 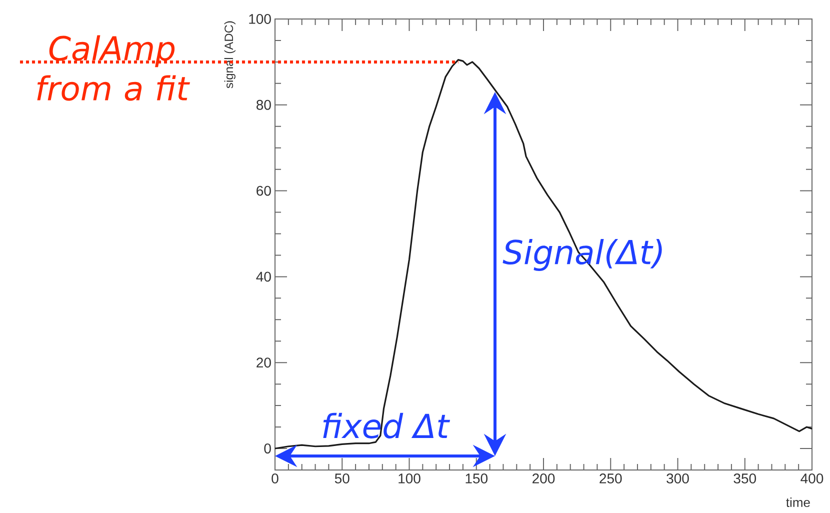 I want to click on y-tick-label: 40, so click(x=263, y=277).